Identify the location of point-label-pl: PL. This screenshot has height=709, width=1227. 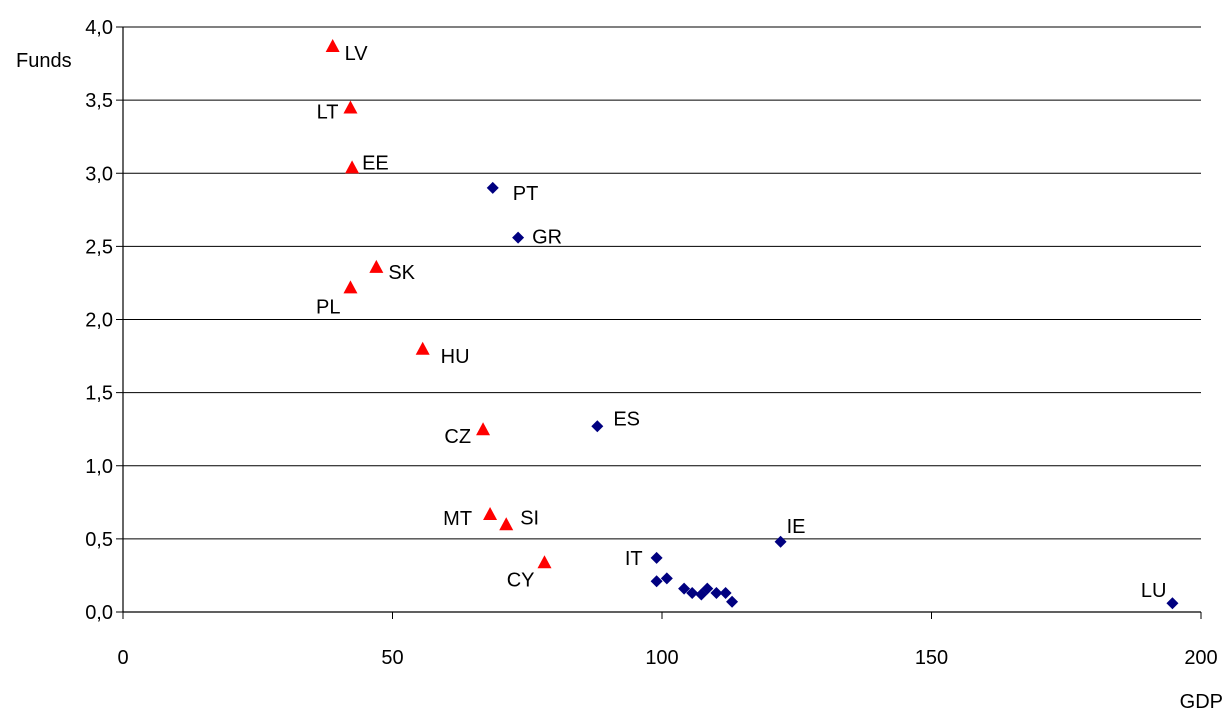
(328, 307).